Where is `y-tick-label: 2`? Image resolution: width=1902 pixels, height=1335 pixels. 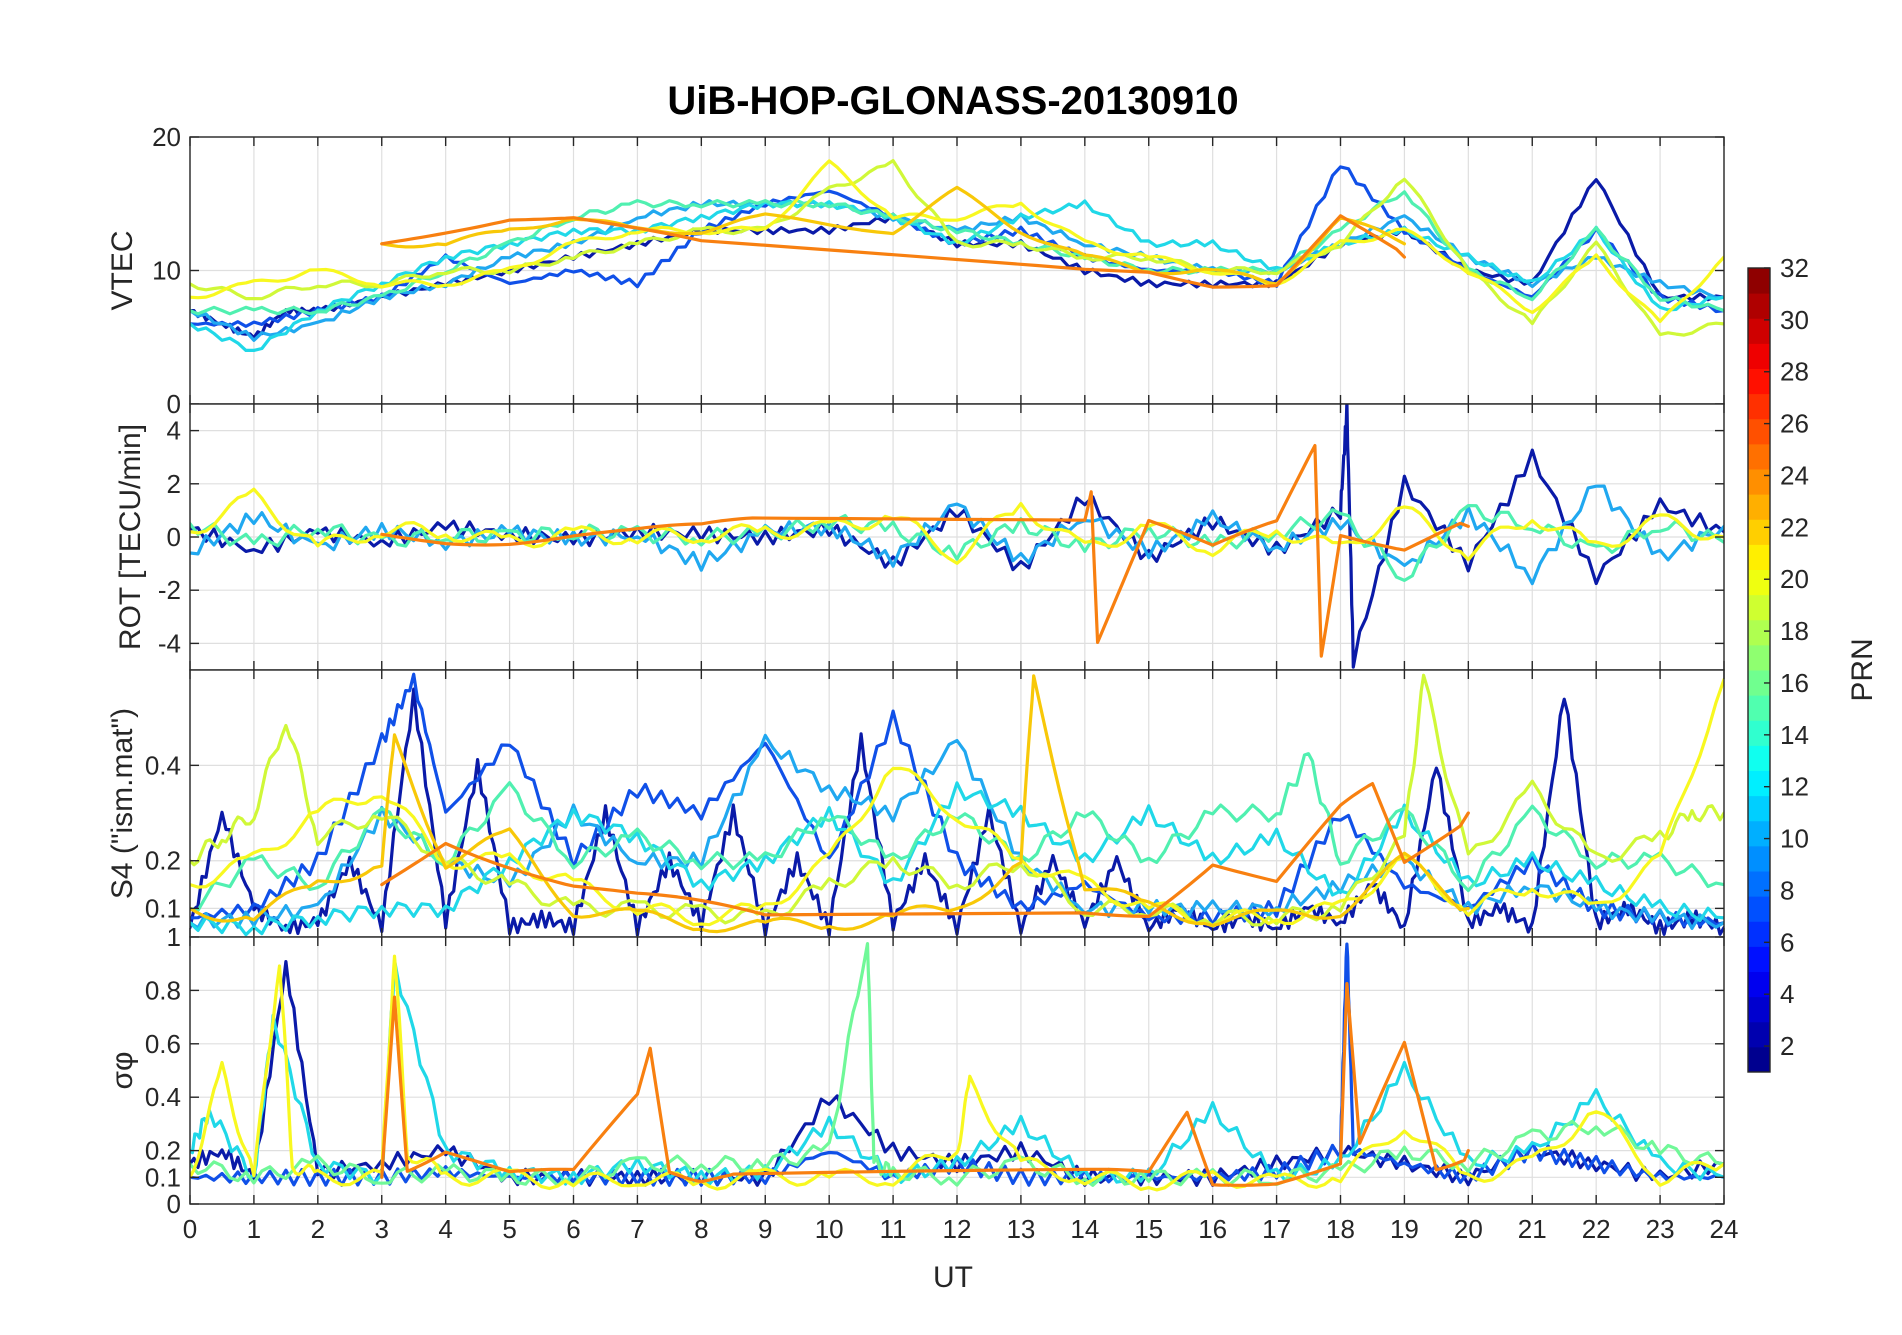 y-tick-label: 2 is located at coordinates (174, 484).